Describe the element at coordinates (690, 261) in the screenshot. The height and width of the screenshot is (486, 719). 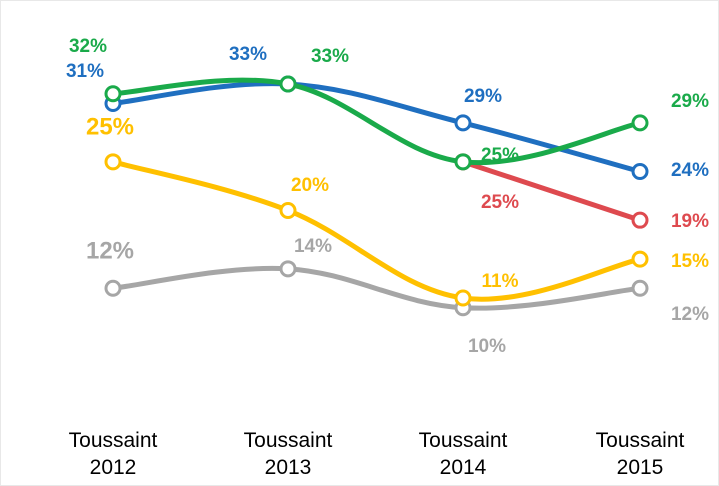
I see `data-label: 15%` at that location.